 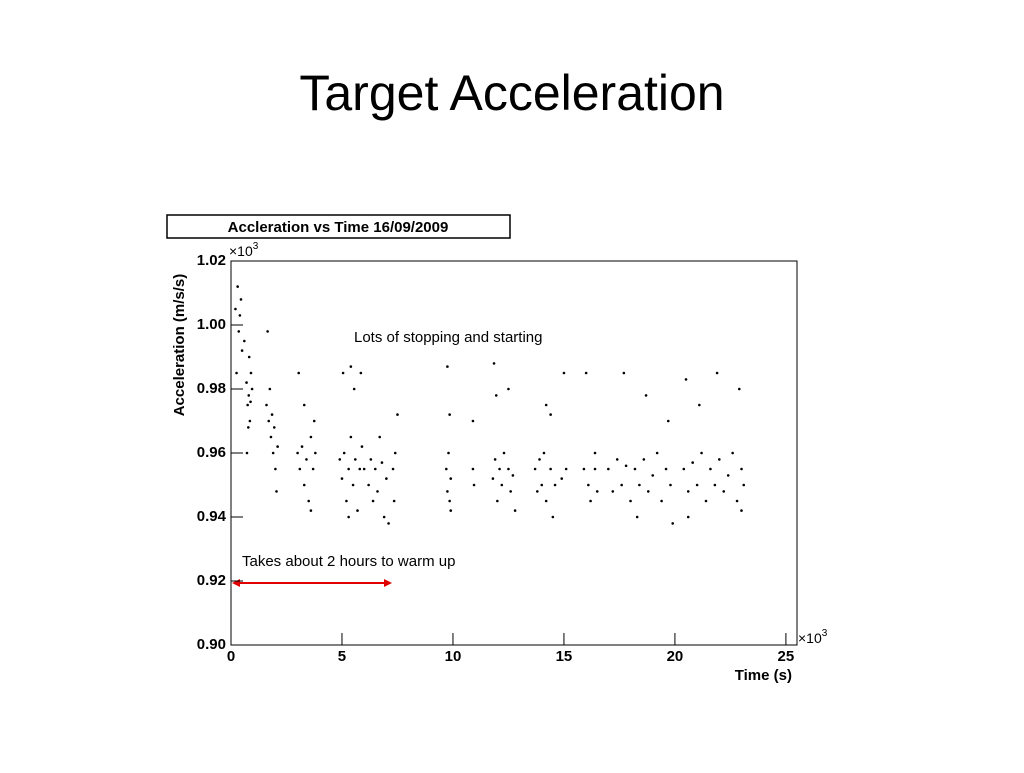 What do you see at coordinates (342, 656) in the screenshot?
I see `x-tick-label: 5` at bounding box center [342, 656].